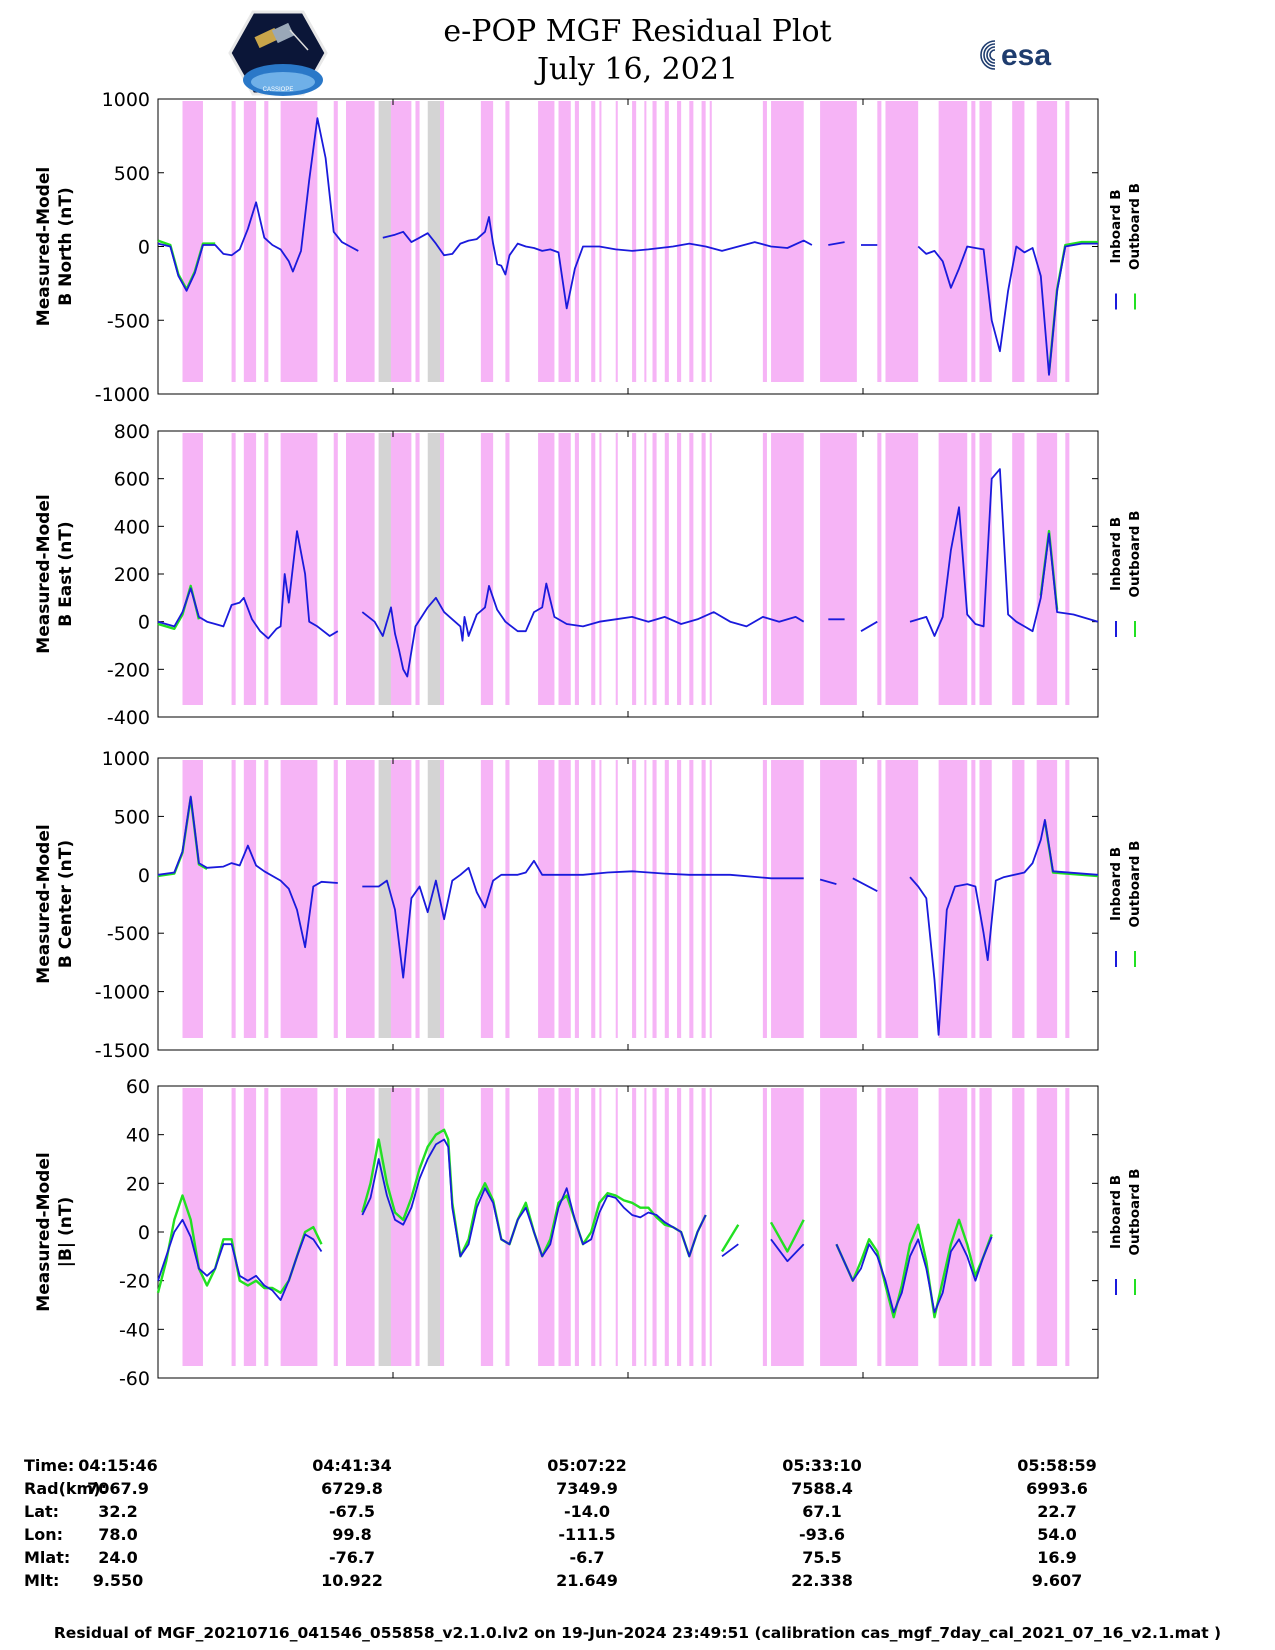 The image size is (1275, 1650). I want to click on info-cell: -76.7, so click(352, 1557).